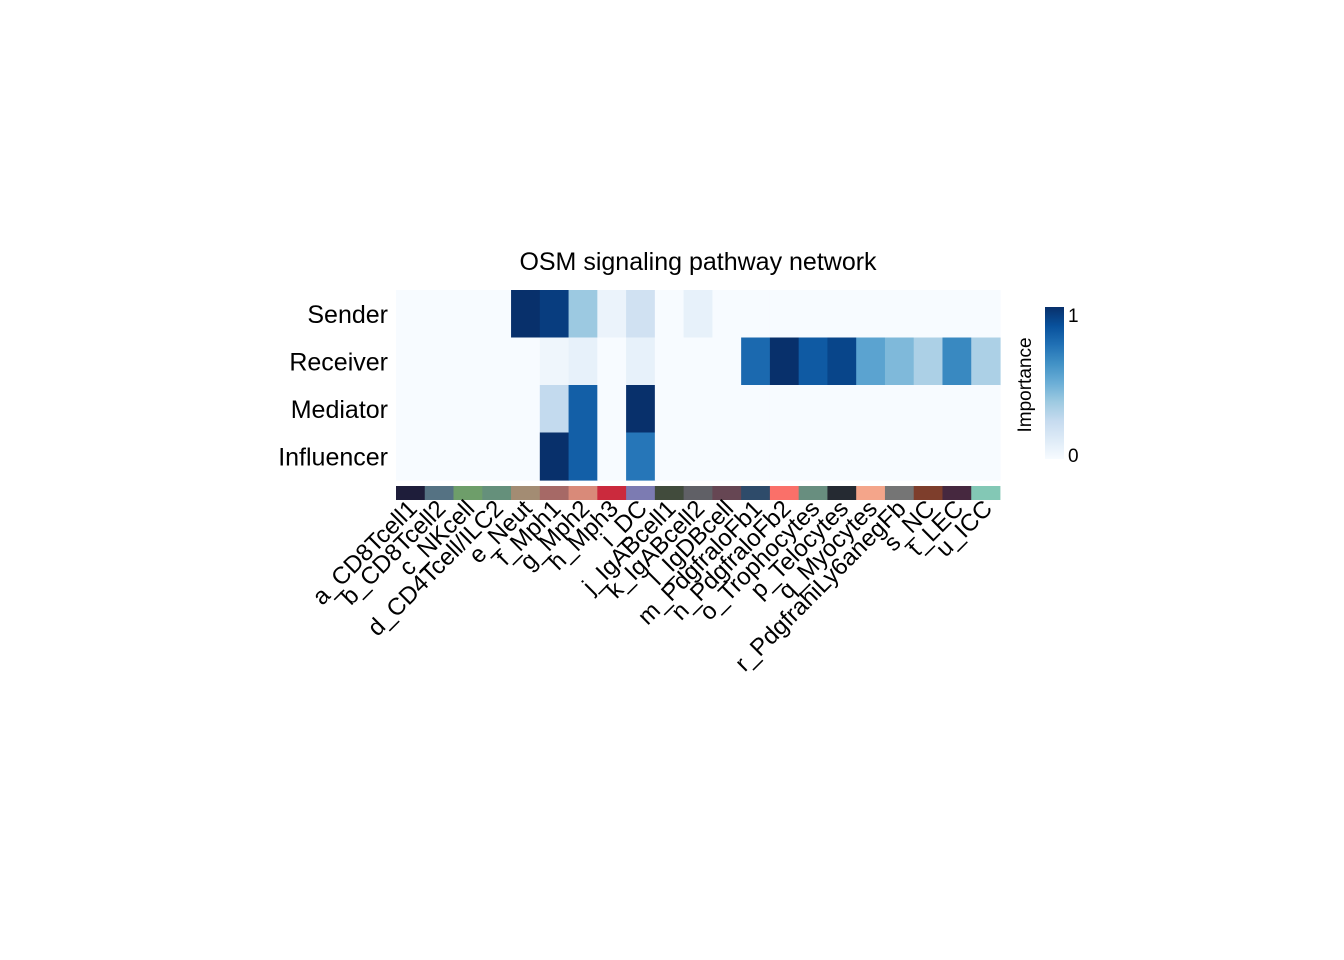 The height and width of the screenshot is (960, 1344). Describe the element at coordinates (698, 262) in the screenshot. I see `chart-title: OSM signaling pathway network` at that location.